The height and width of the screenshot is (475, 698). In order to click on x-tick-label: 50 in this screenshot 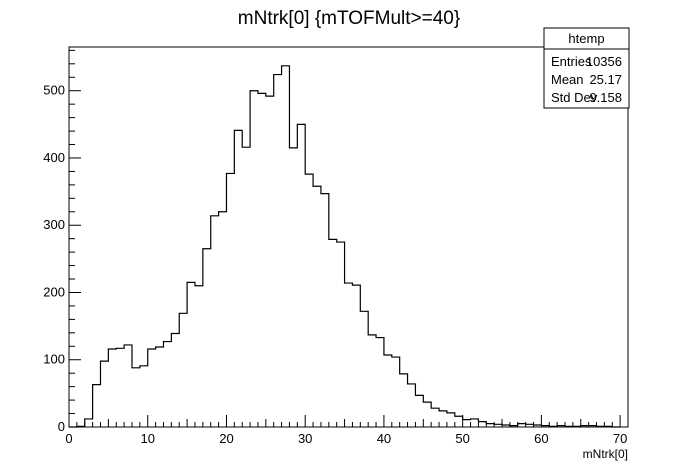, I will do `click(462, 438)`.